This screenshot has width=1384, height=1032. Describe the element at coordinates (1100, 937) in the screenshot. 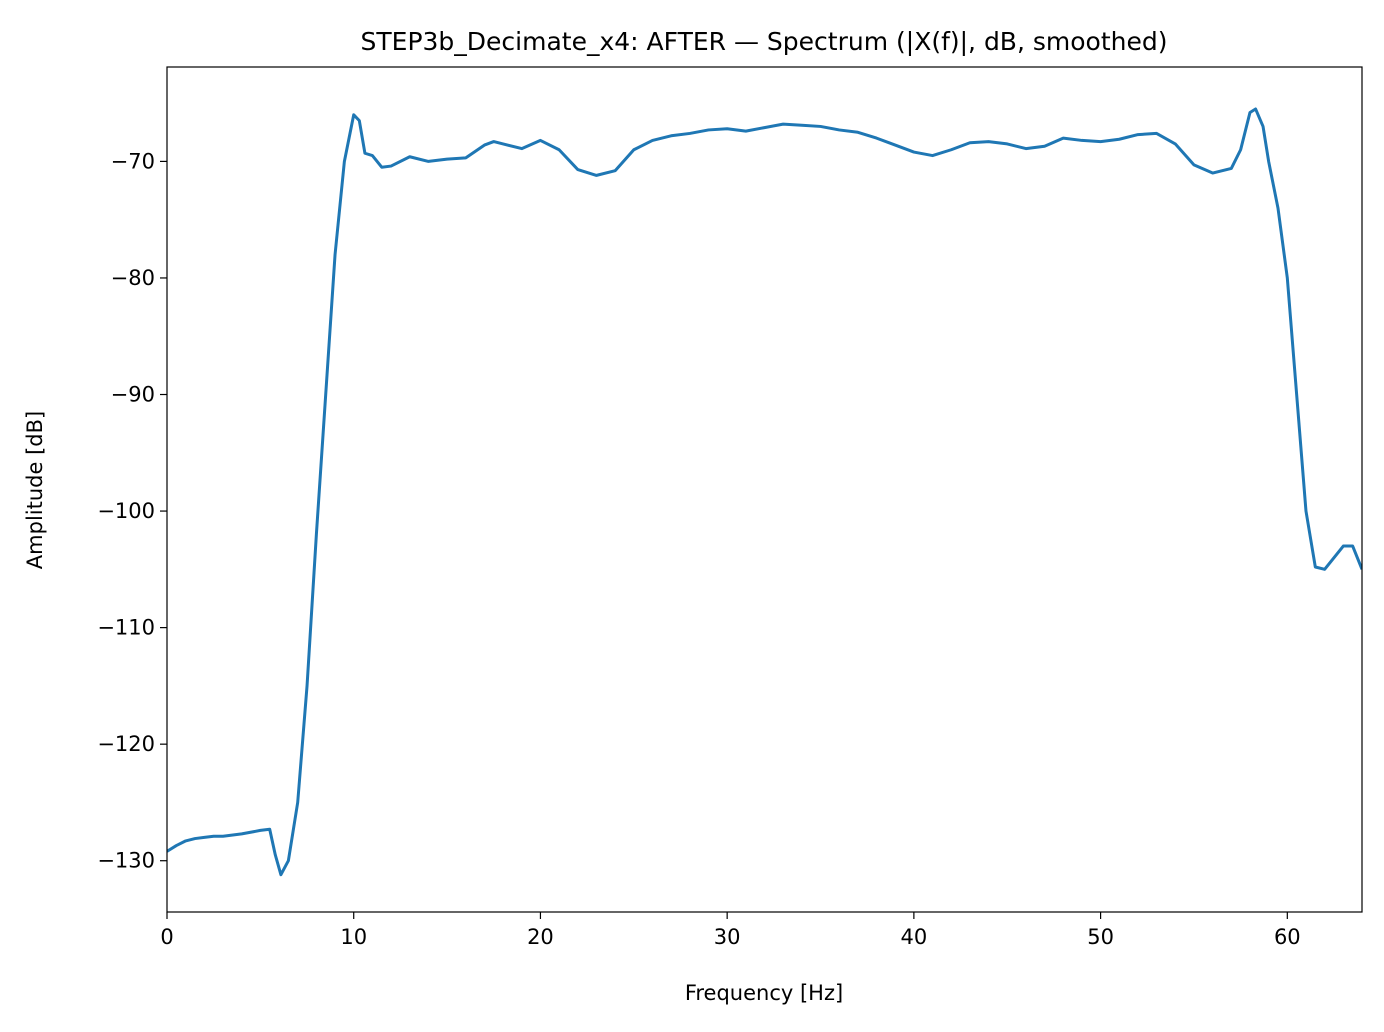

I see `x-tick-label: 50` at that location.